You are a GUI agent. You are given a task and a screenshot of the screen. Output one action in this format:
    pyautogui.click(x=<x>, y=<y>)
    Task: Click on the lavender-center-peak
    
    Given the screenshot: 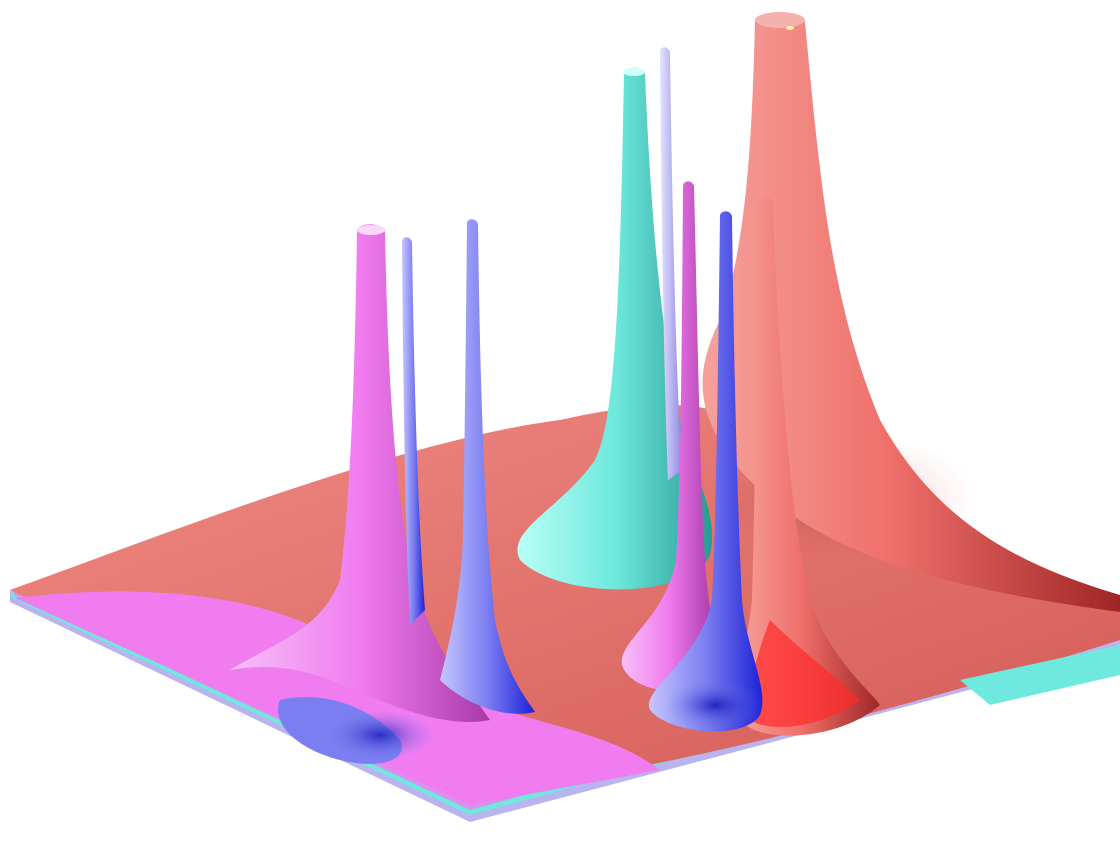 What is the action you would take?
    pyautogui.click(x=671, y=263)
    